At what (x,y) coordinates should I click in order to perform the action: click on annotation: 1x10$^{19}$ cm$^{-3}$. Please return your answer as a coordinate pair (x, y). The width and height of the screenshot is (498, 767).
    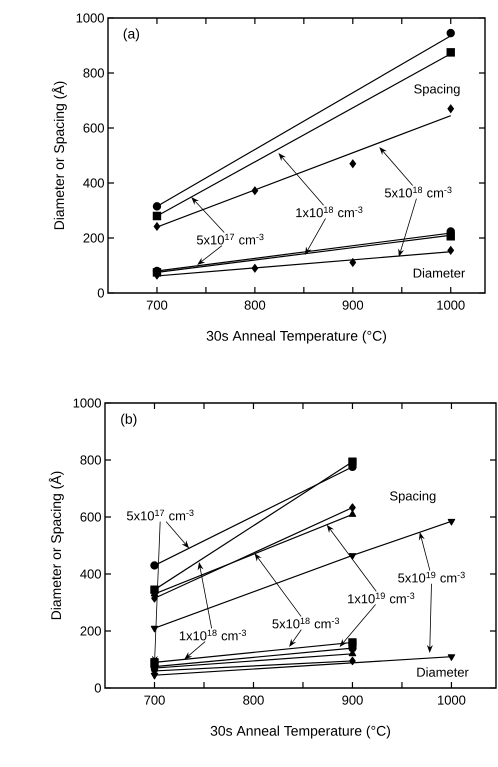
    Looking at the image, I should click on (381, 598).